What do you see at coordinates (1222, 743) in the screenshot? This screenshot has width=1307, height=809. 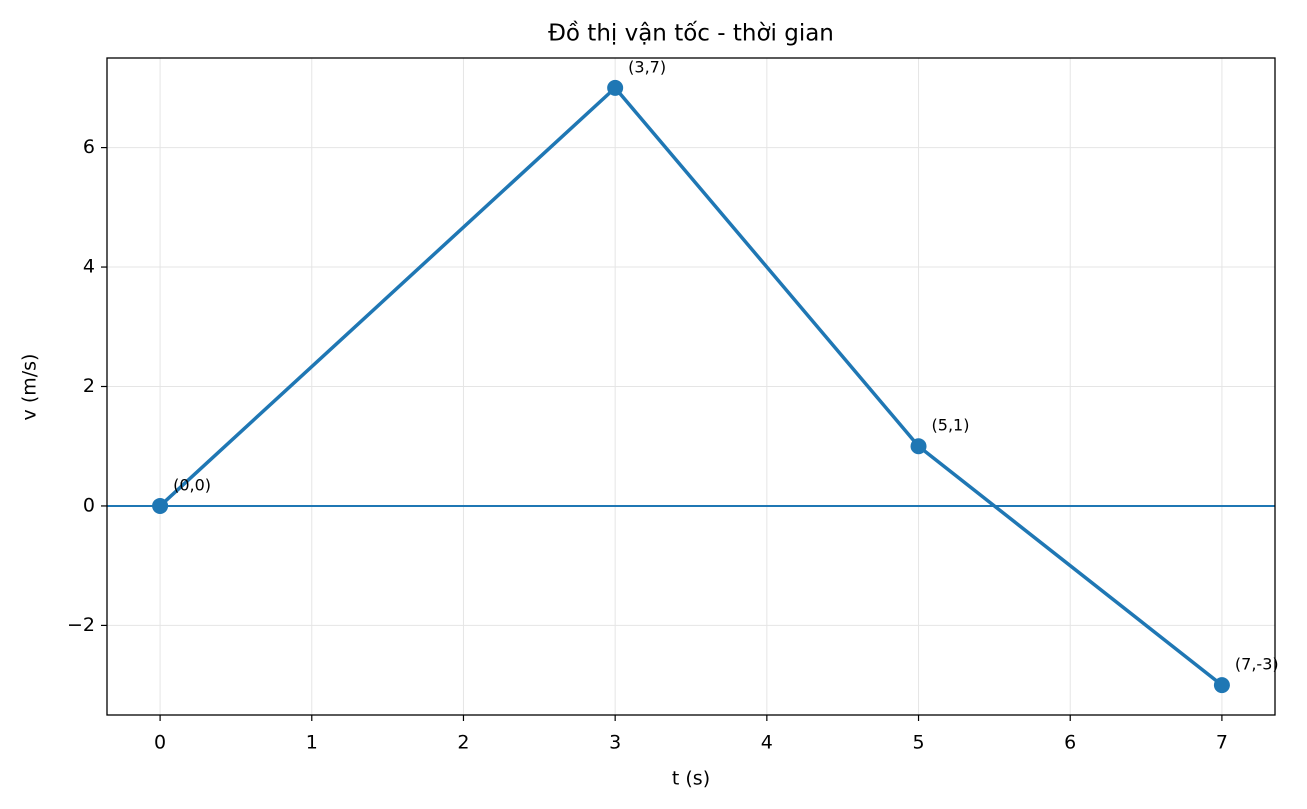 I see `x-tick-label: 7` at bounding box center [1222, 743].